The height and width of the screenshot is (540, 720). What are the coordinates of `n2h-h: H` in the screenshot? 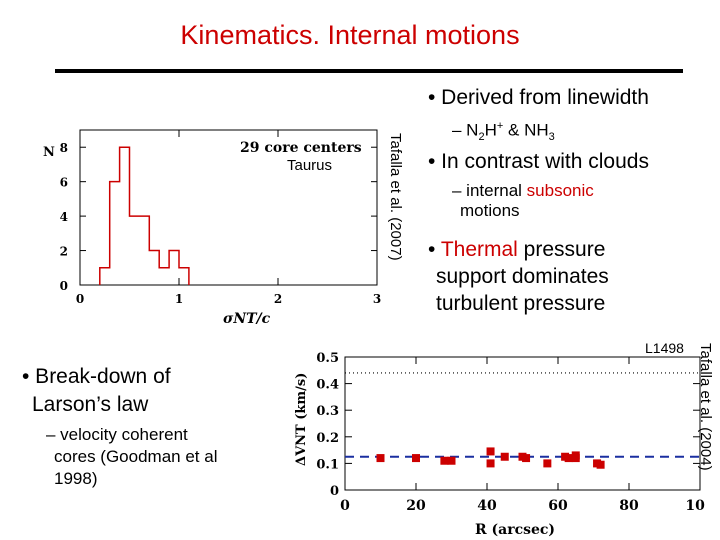 It's located at (490, 130).